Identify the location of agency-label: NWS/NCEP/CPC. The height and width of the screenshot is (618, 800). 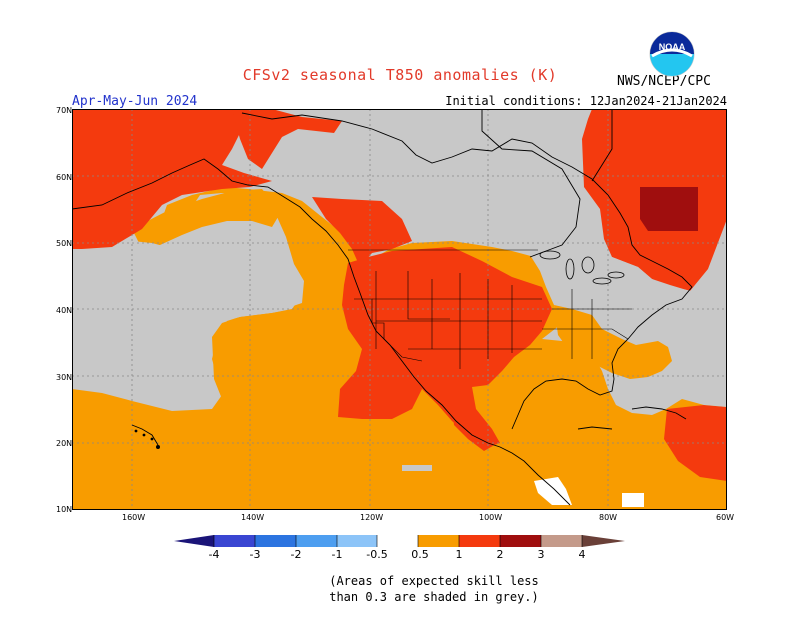
(664, 81).